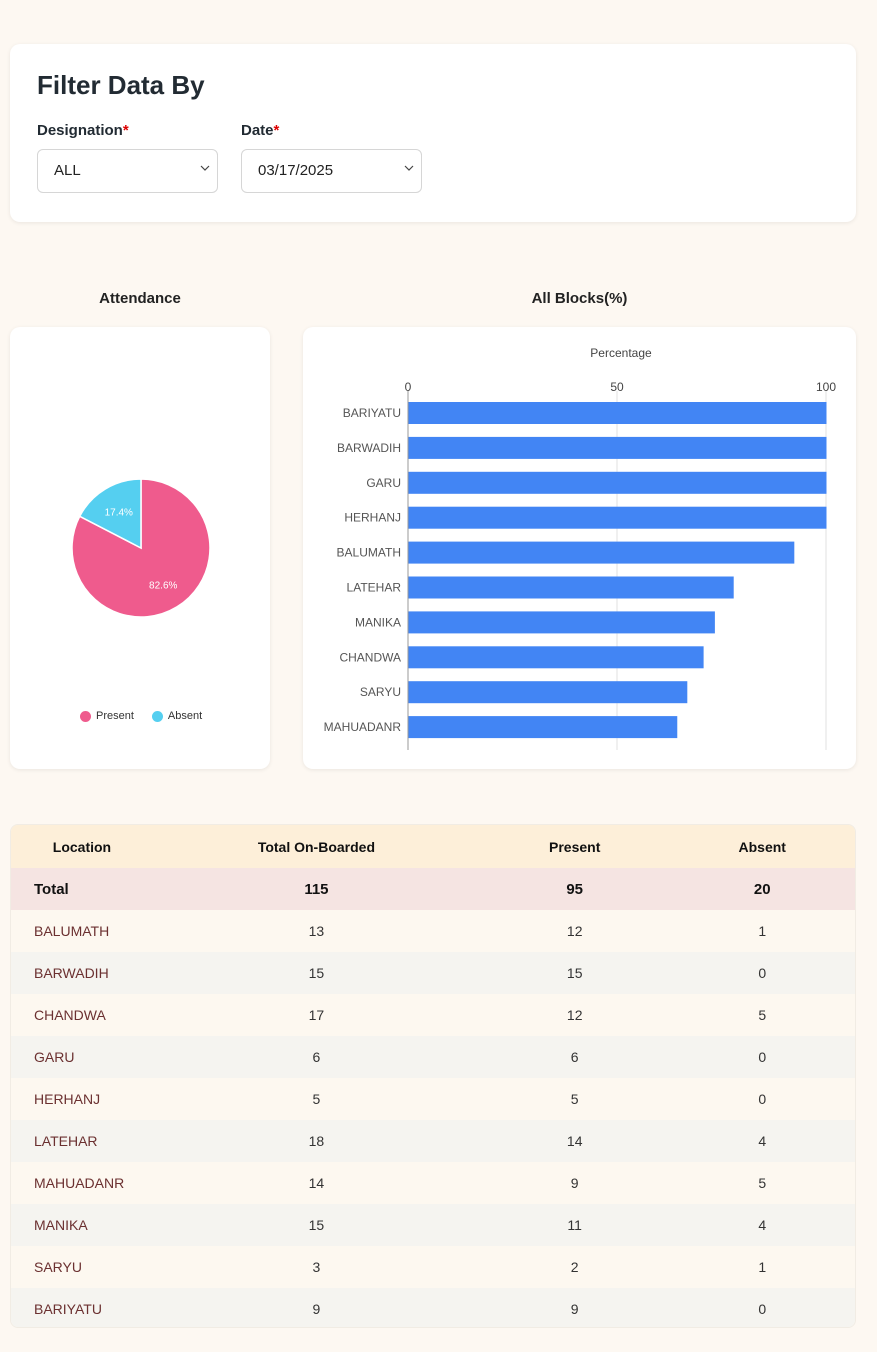 The image size is (877, 1352). Describe the element at coordinates (82, 846) in the screenshot. I see `header-location: Location` at that location.